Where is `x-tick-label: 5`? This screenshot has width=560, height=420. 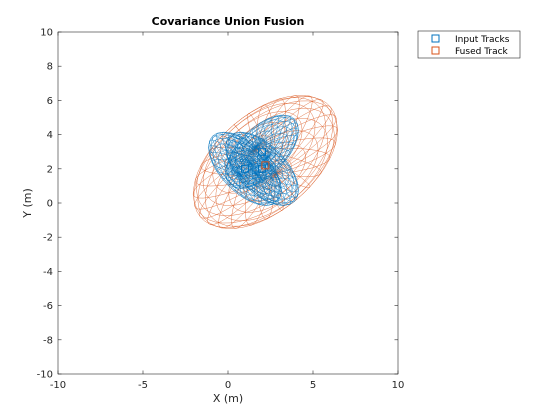 x-tick-label: 5 is located at coordinates (313, 385).